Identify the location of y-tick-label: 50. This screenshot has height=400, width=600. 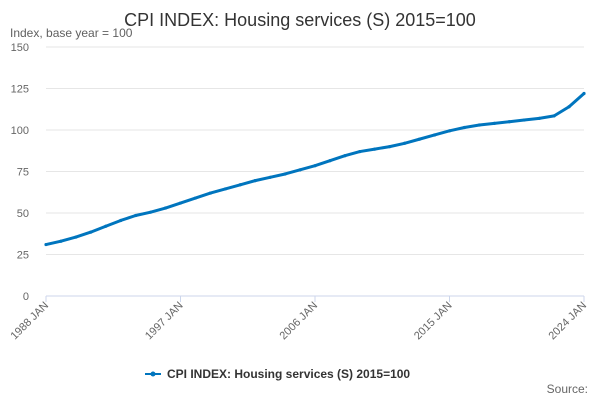
(23, 214).